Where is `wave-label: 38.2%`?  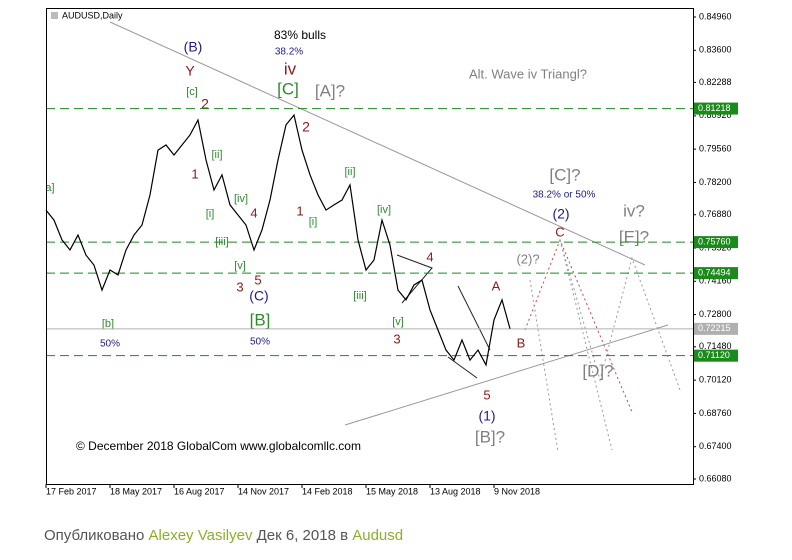 wave-label: 38.2% is located at coordinates (289, 52).